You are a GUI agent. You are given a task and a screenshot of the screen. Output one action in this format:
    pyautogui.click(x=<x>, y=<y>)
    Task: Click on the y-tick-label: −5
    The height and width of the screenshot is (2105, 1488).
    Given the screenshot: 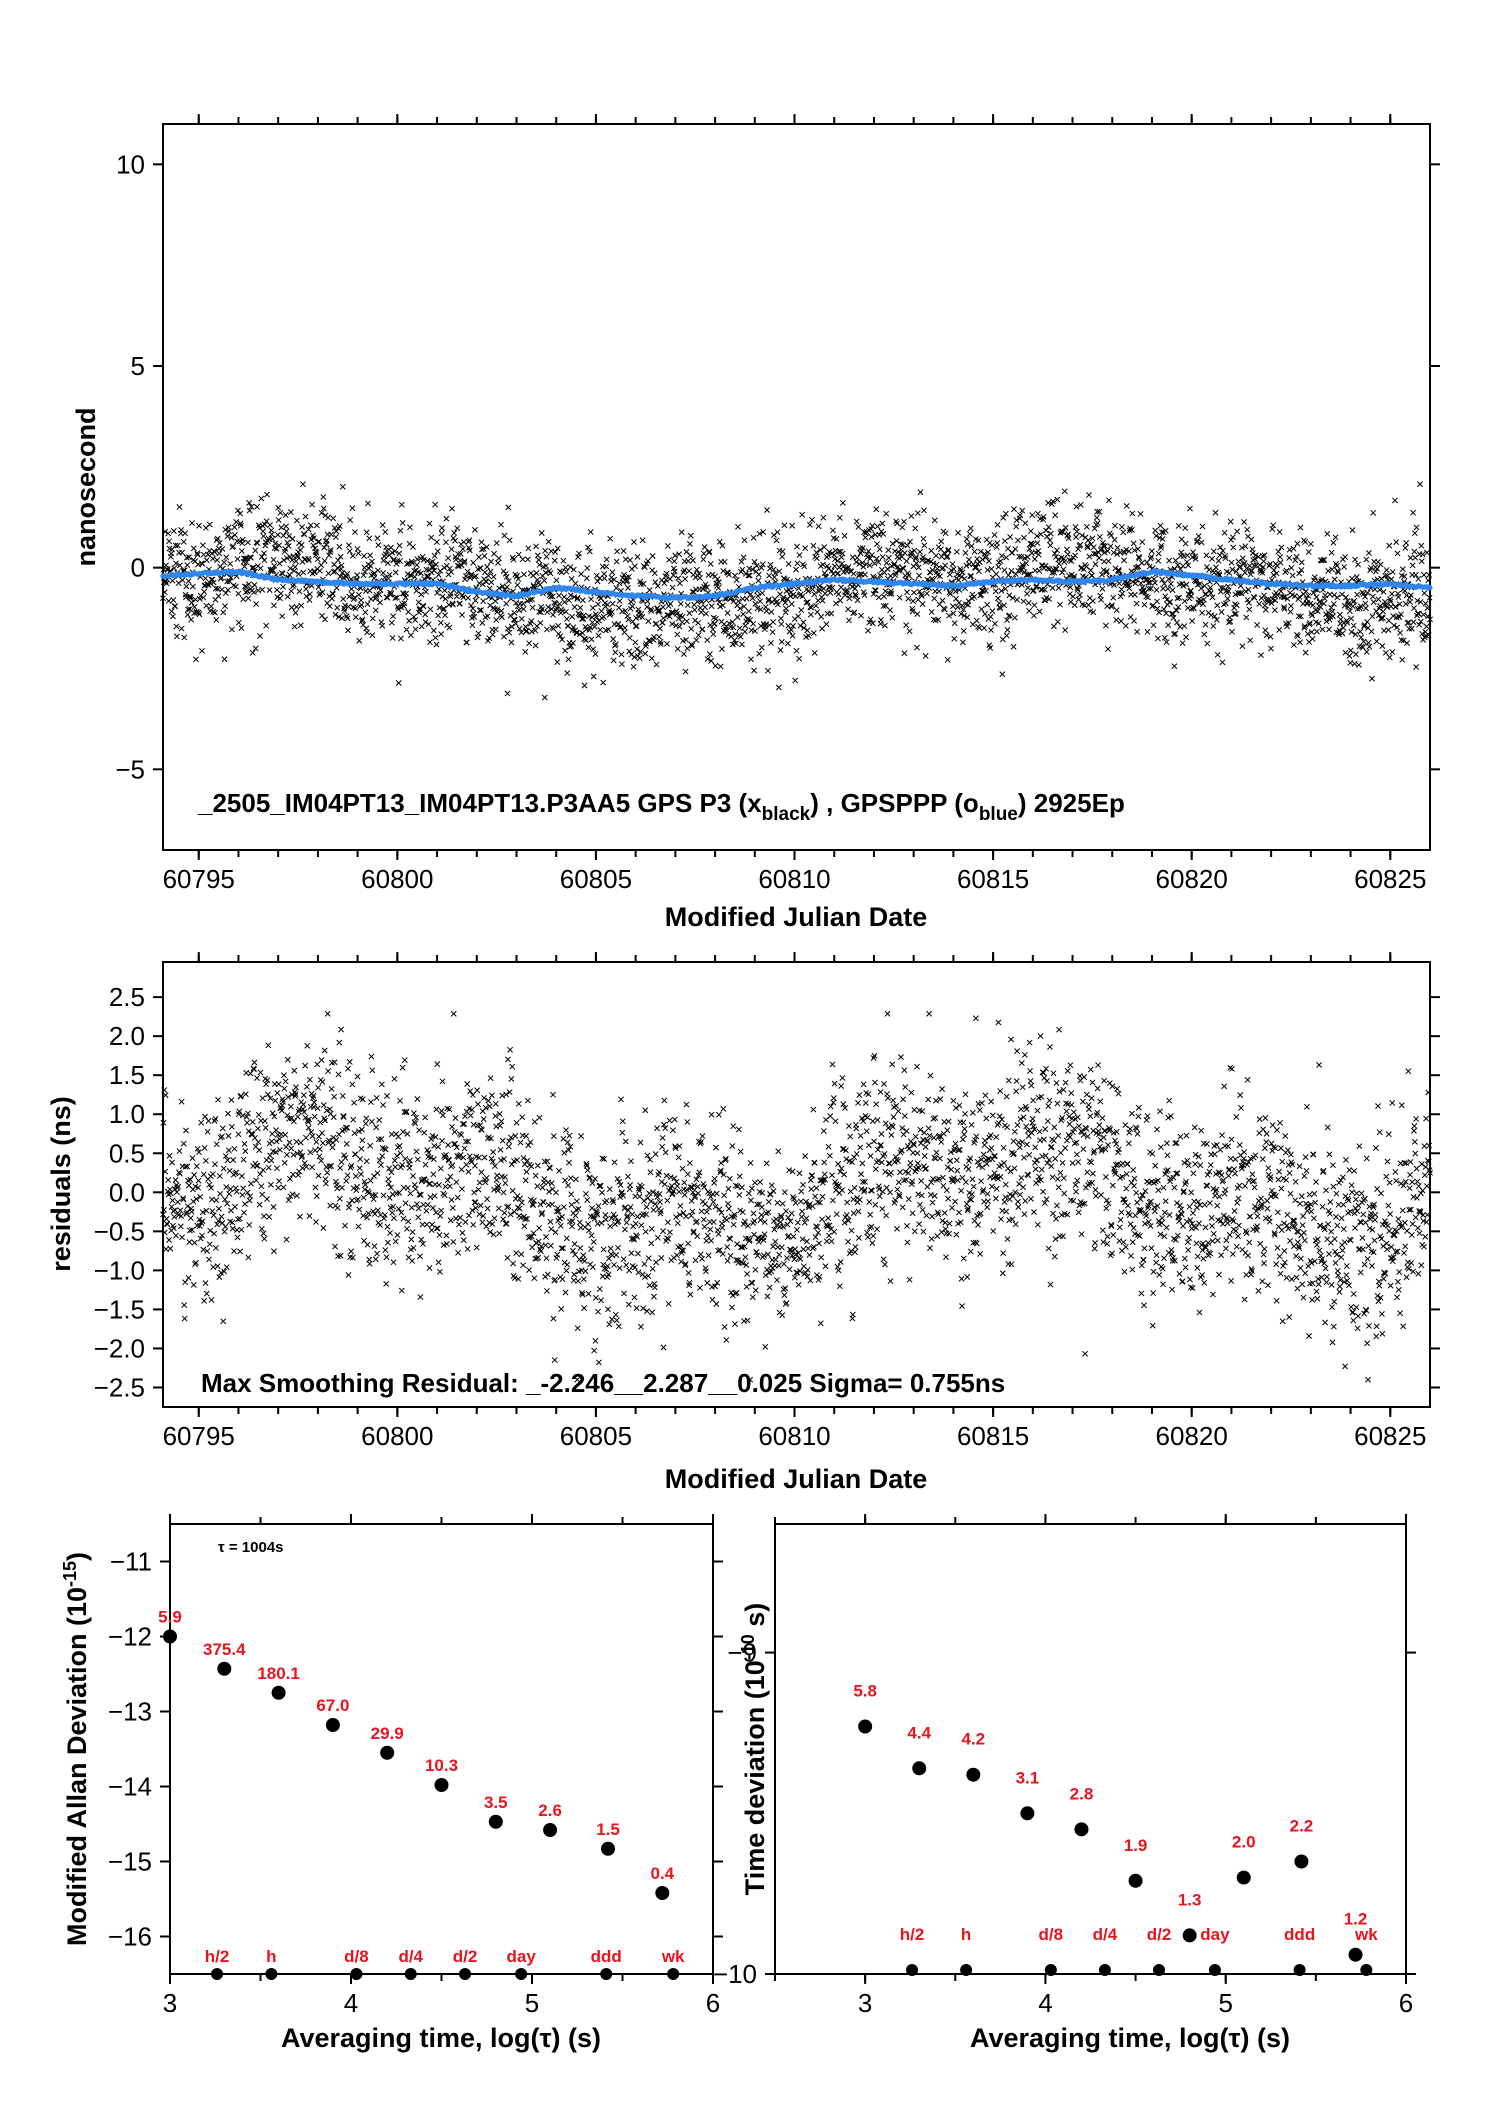 What is the action you would take?
    pyautogui.click(x=130, y=769)
    